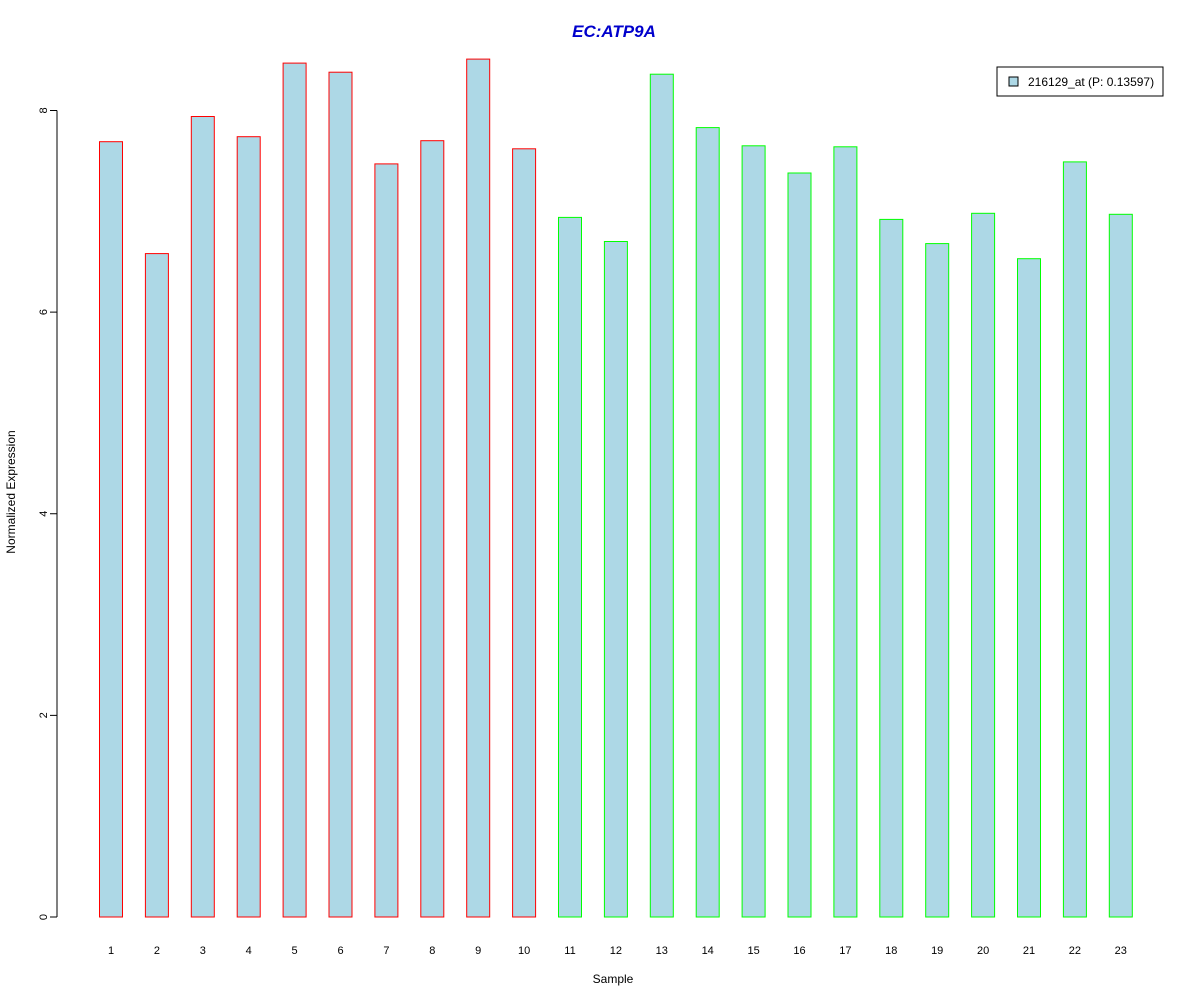 This screenshot has width=1200, height=1000. What do you see at coordinates (44, 312) in the screenshot?
I see `y-tick-label: 6` at bounding box center [44, 312].